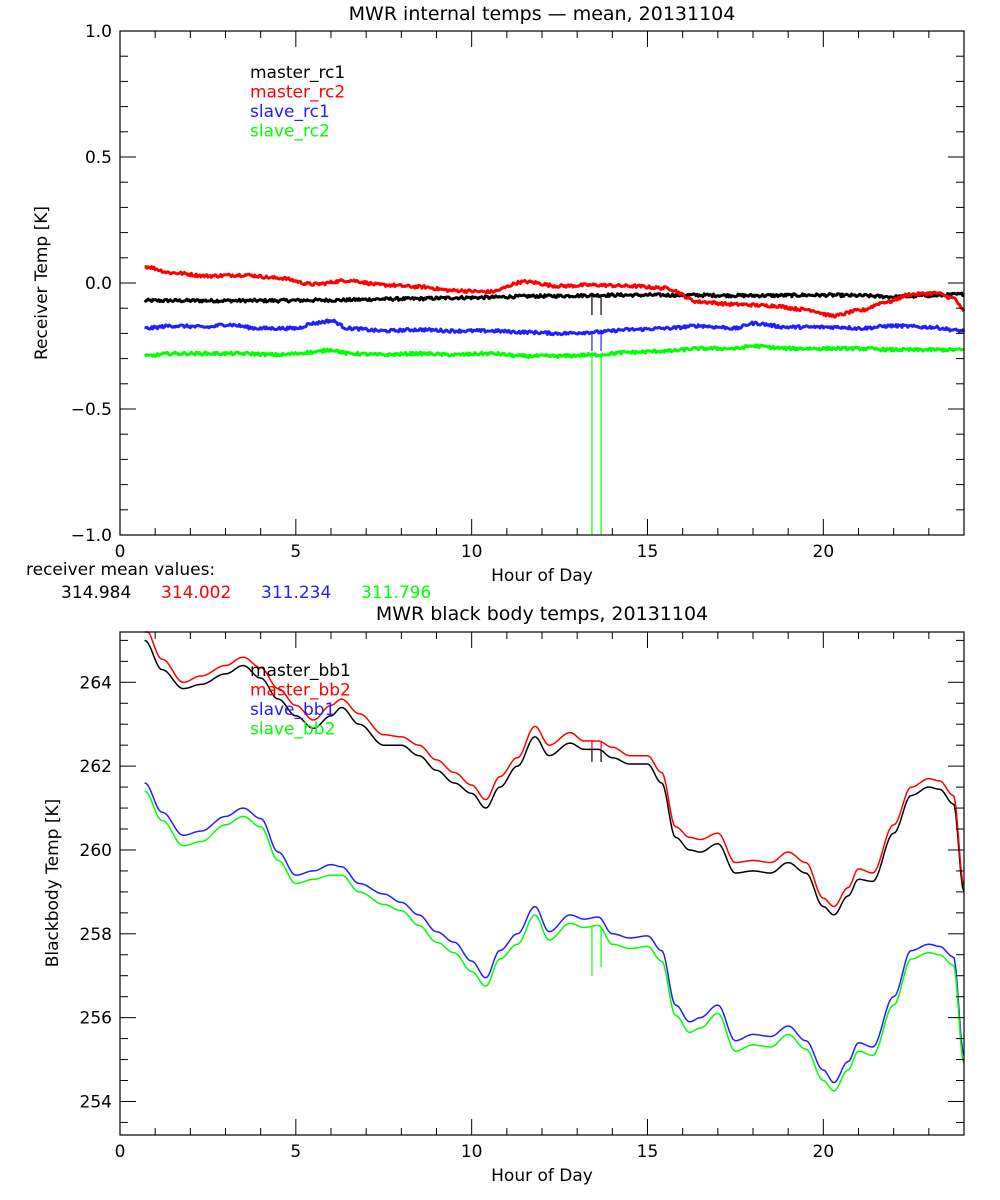  I want to click on y-tick-label: 262, so click(96, 767).